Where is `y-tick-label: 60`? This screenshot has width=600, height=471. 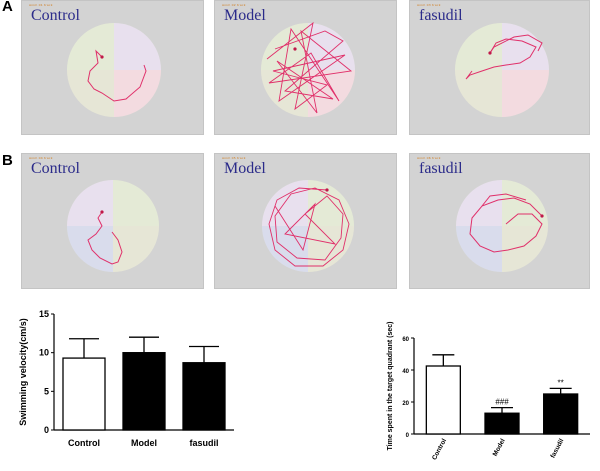 y-tick-label: 60 is located at coordinates (405, 340).